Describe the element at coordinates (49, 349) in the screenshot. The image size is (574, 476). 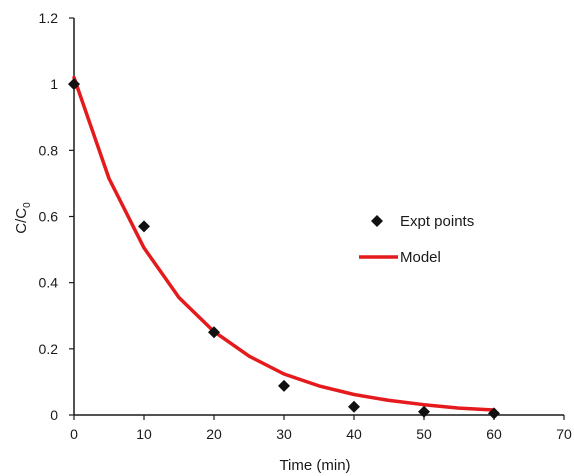
I see `y-tick-label: 0.2` at that location.